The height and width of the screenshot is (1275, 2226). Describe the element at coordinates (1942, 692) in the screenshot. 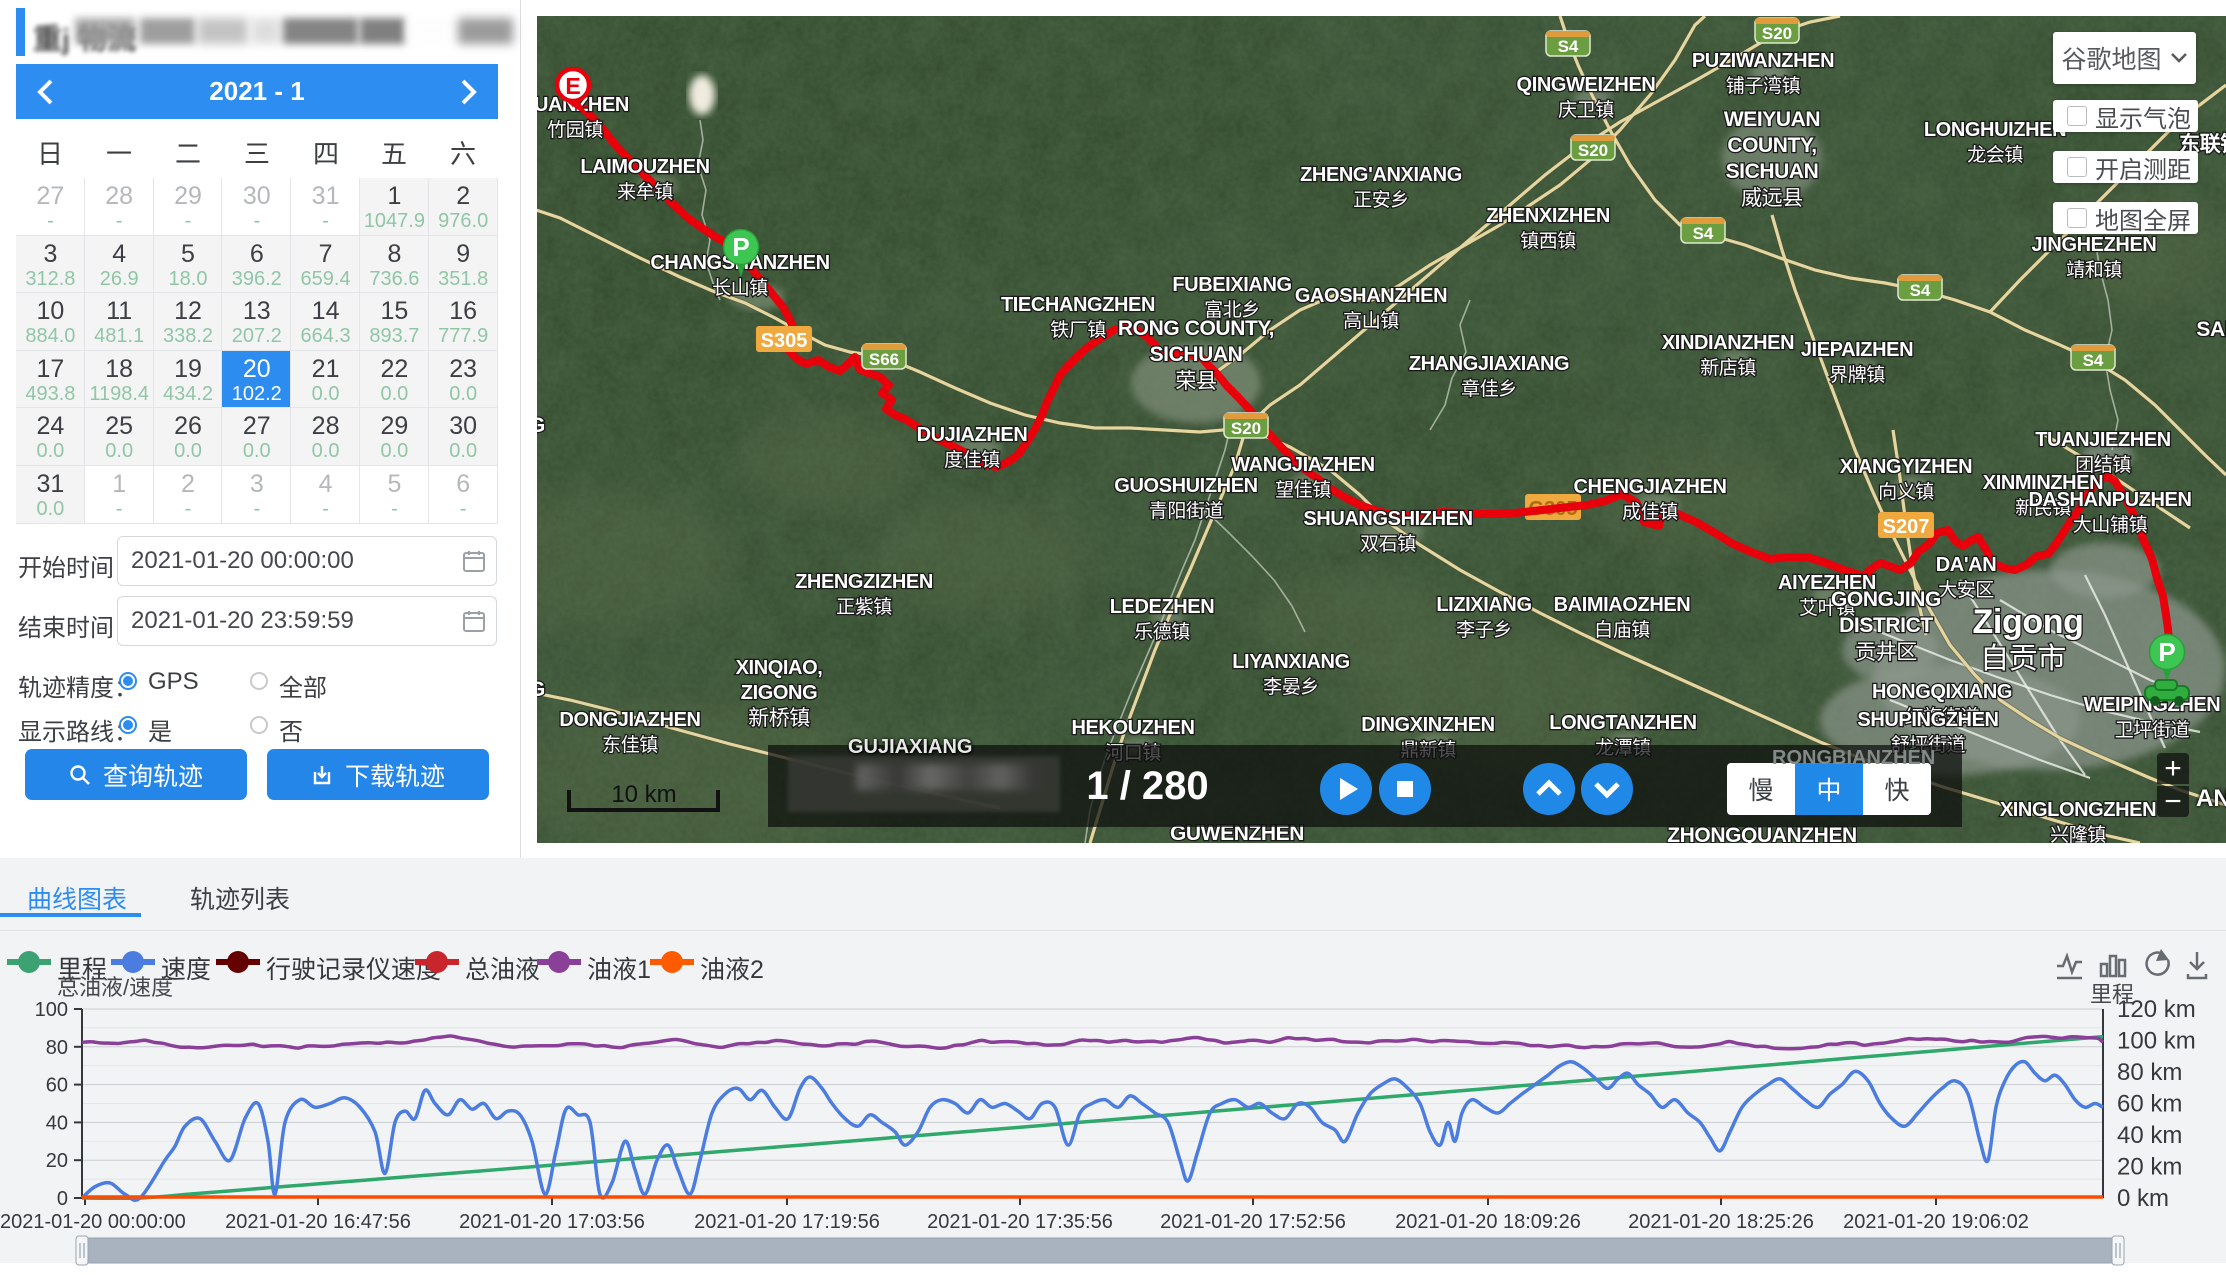

I see `svg-text: HONGQIXIANG` at that location.